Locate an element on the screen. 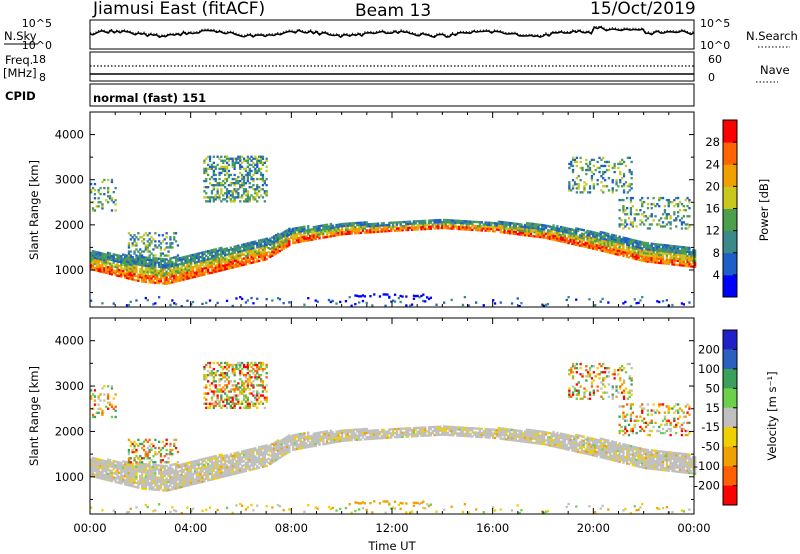 The image size is (800, 554). noise-right-tick-bottom: 10^0 is located at coordinates (715, 45).